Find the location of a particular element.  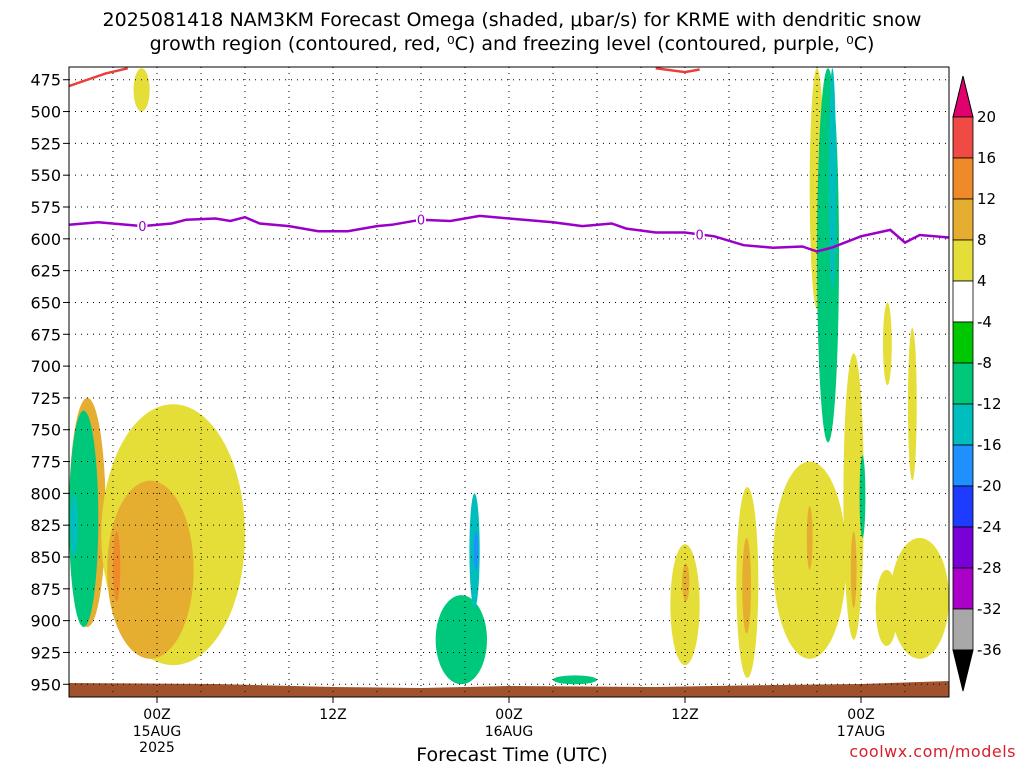

colorbar-label: -24 is located at coordinates (989, 527).